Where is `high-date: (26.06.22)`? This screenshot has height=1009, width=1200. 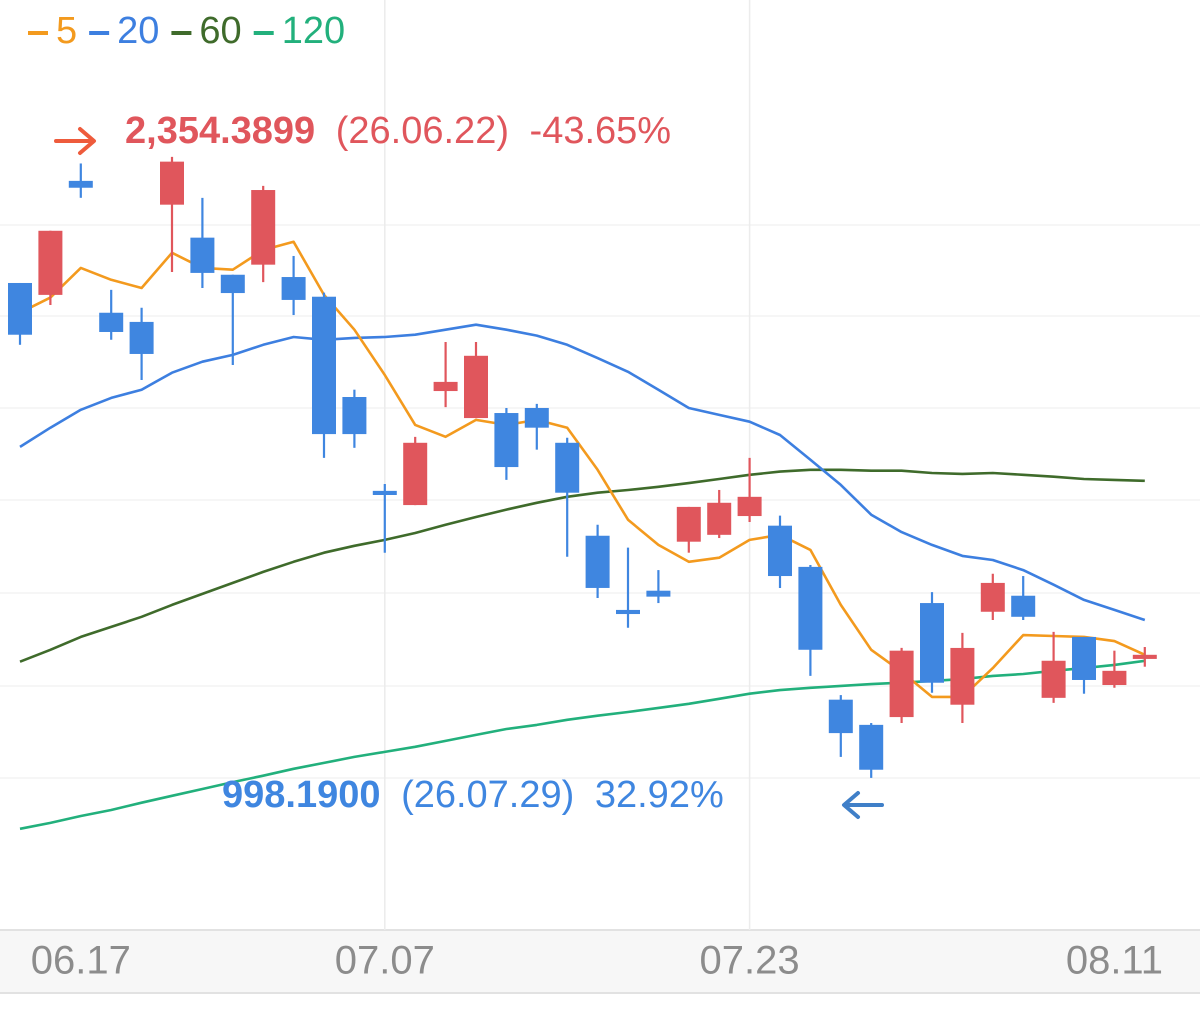
high-date: (26.06.22) is located at coordinates (422, 131).